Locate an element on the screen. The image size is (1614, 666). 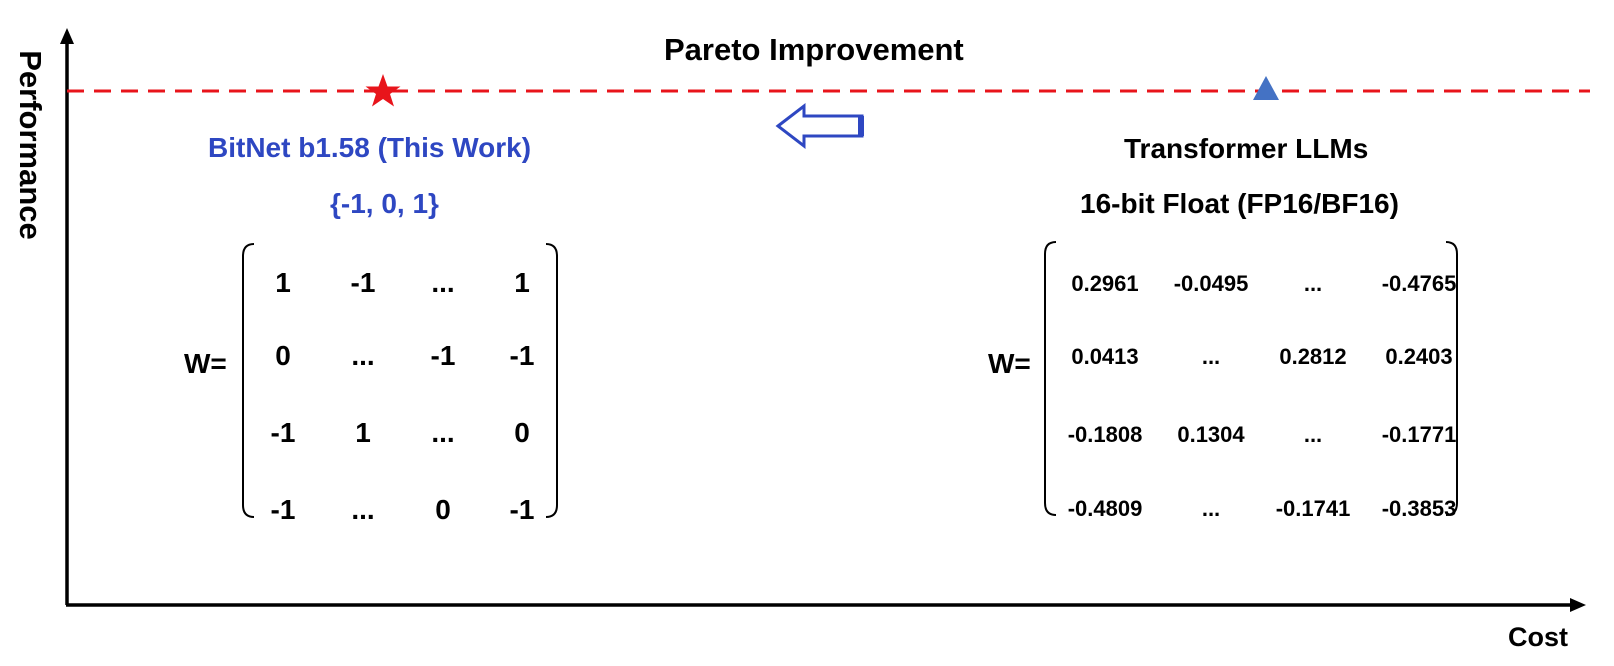
transformer-matrix-cell-r1c4: -0.4765 is located at coordinates (1419, 283).